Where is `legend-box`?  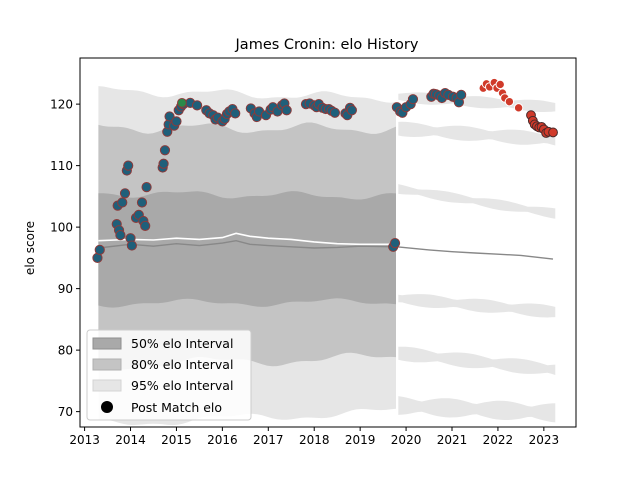
legend-box is located at coordinates (169, 375).